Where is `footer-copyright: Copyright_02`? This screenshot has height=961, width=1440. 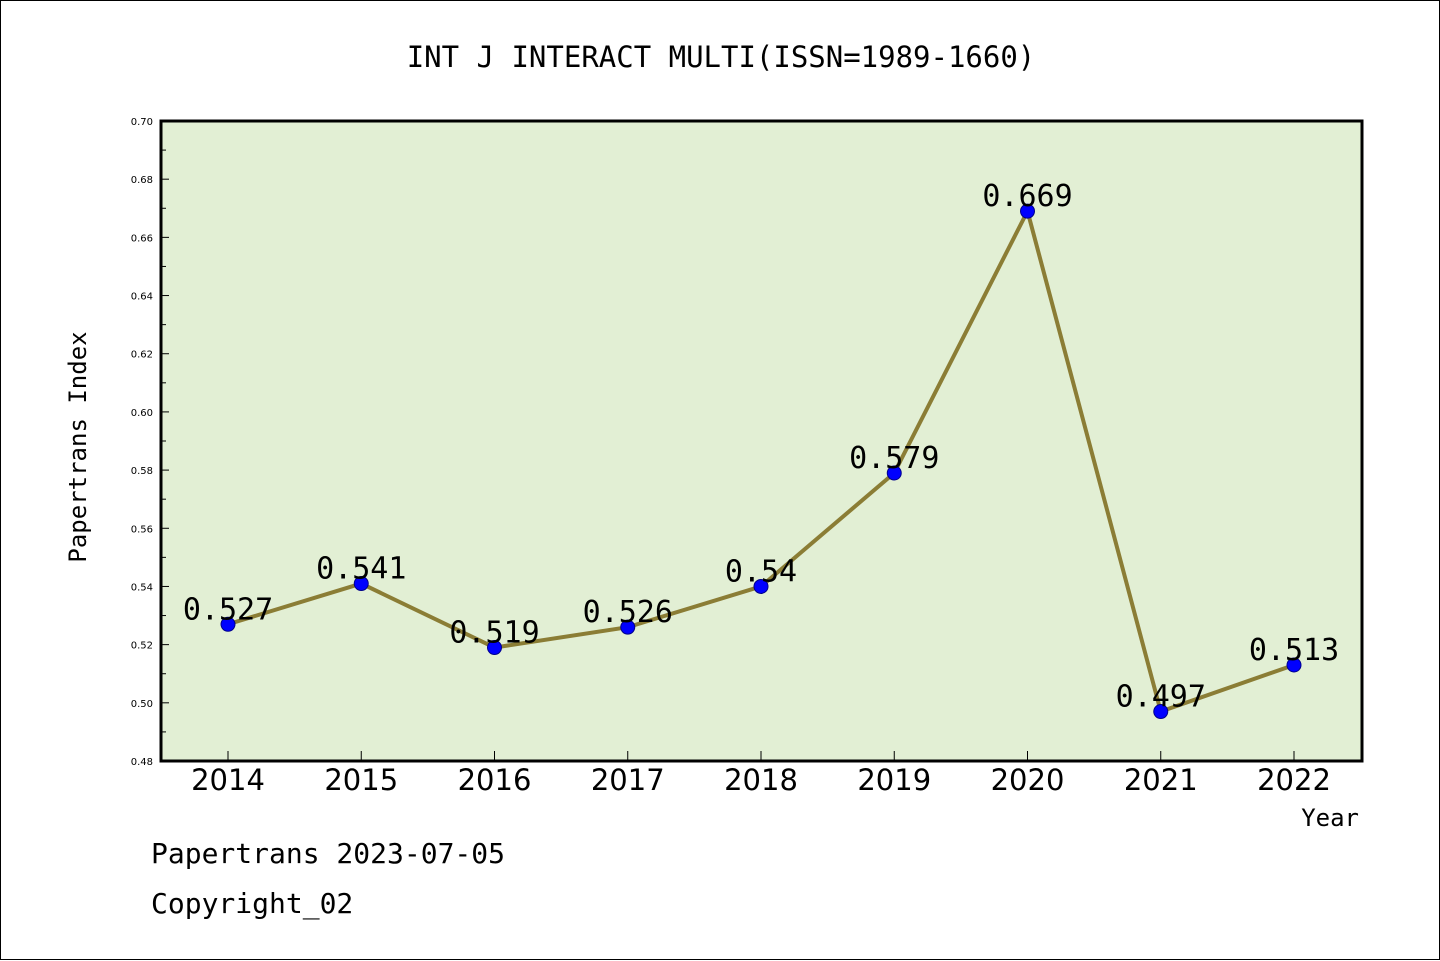
footer-copyright: Copyright_02 is located at coordinates (252, 903).